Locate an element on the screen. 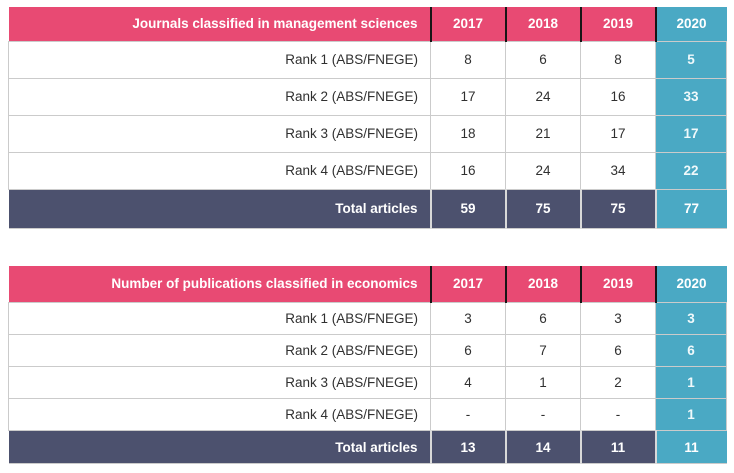 Image resolution: width=734 pixels, height=473 pixels. table-row-rank2: Rank 2 (ABS/FNEGE) 6 7 6 6 is located at coordinates (367, 350).